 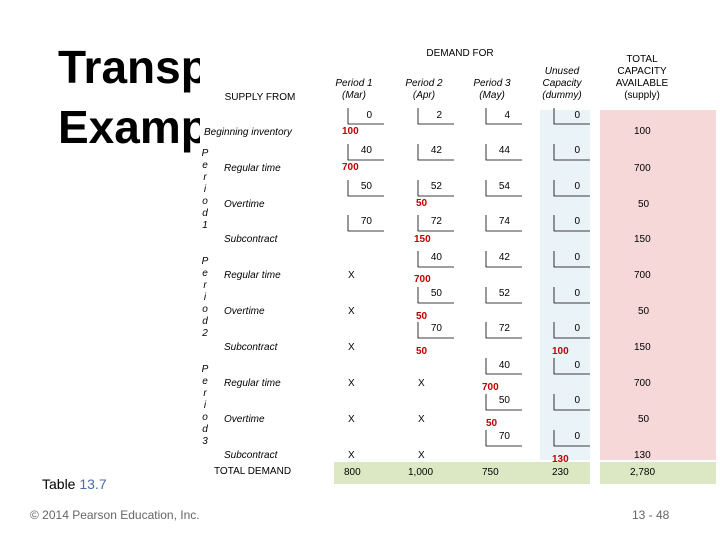 I want to click on capacity-header: Capacity, so click(x=562, y=83).